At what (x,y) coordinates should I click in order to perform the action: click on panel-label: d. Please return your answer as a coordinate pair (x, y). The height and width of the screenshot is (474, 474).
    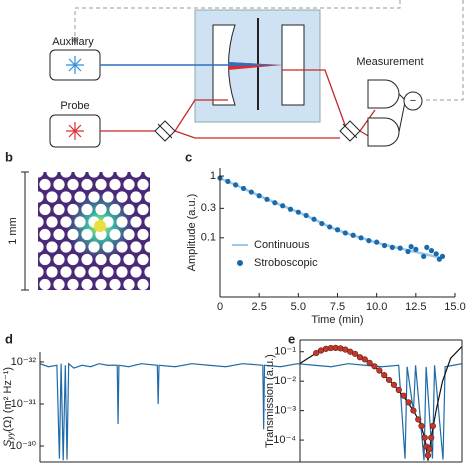
    Looking at the image, I should click on (9, 338).